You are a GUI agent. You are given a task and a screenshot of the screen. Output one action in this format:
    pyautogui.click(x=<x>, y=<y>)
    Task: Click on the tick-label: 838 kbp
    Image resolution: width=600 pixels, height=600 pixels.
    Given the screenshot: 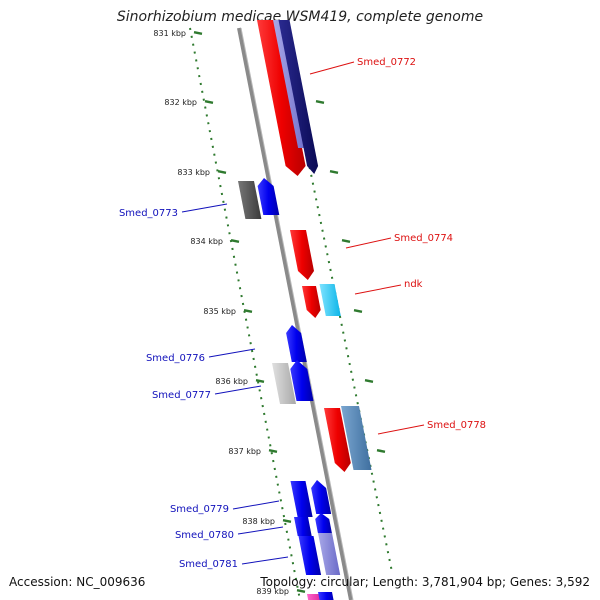 What is the action you would take?
    pyautogui.click(x=258, y=521)
    